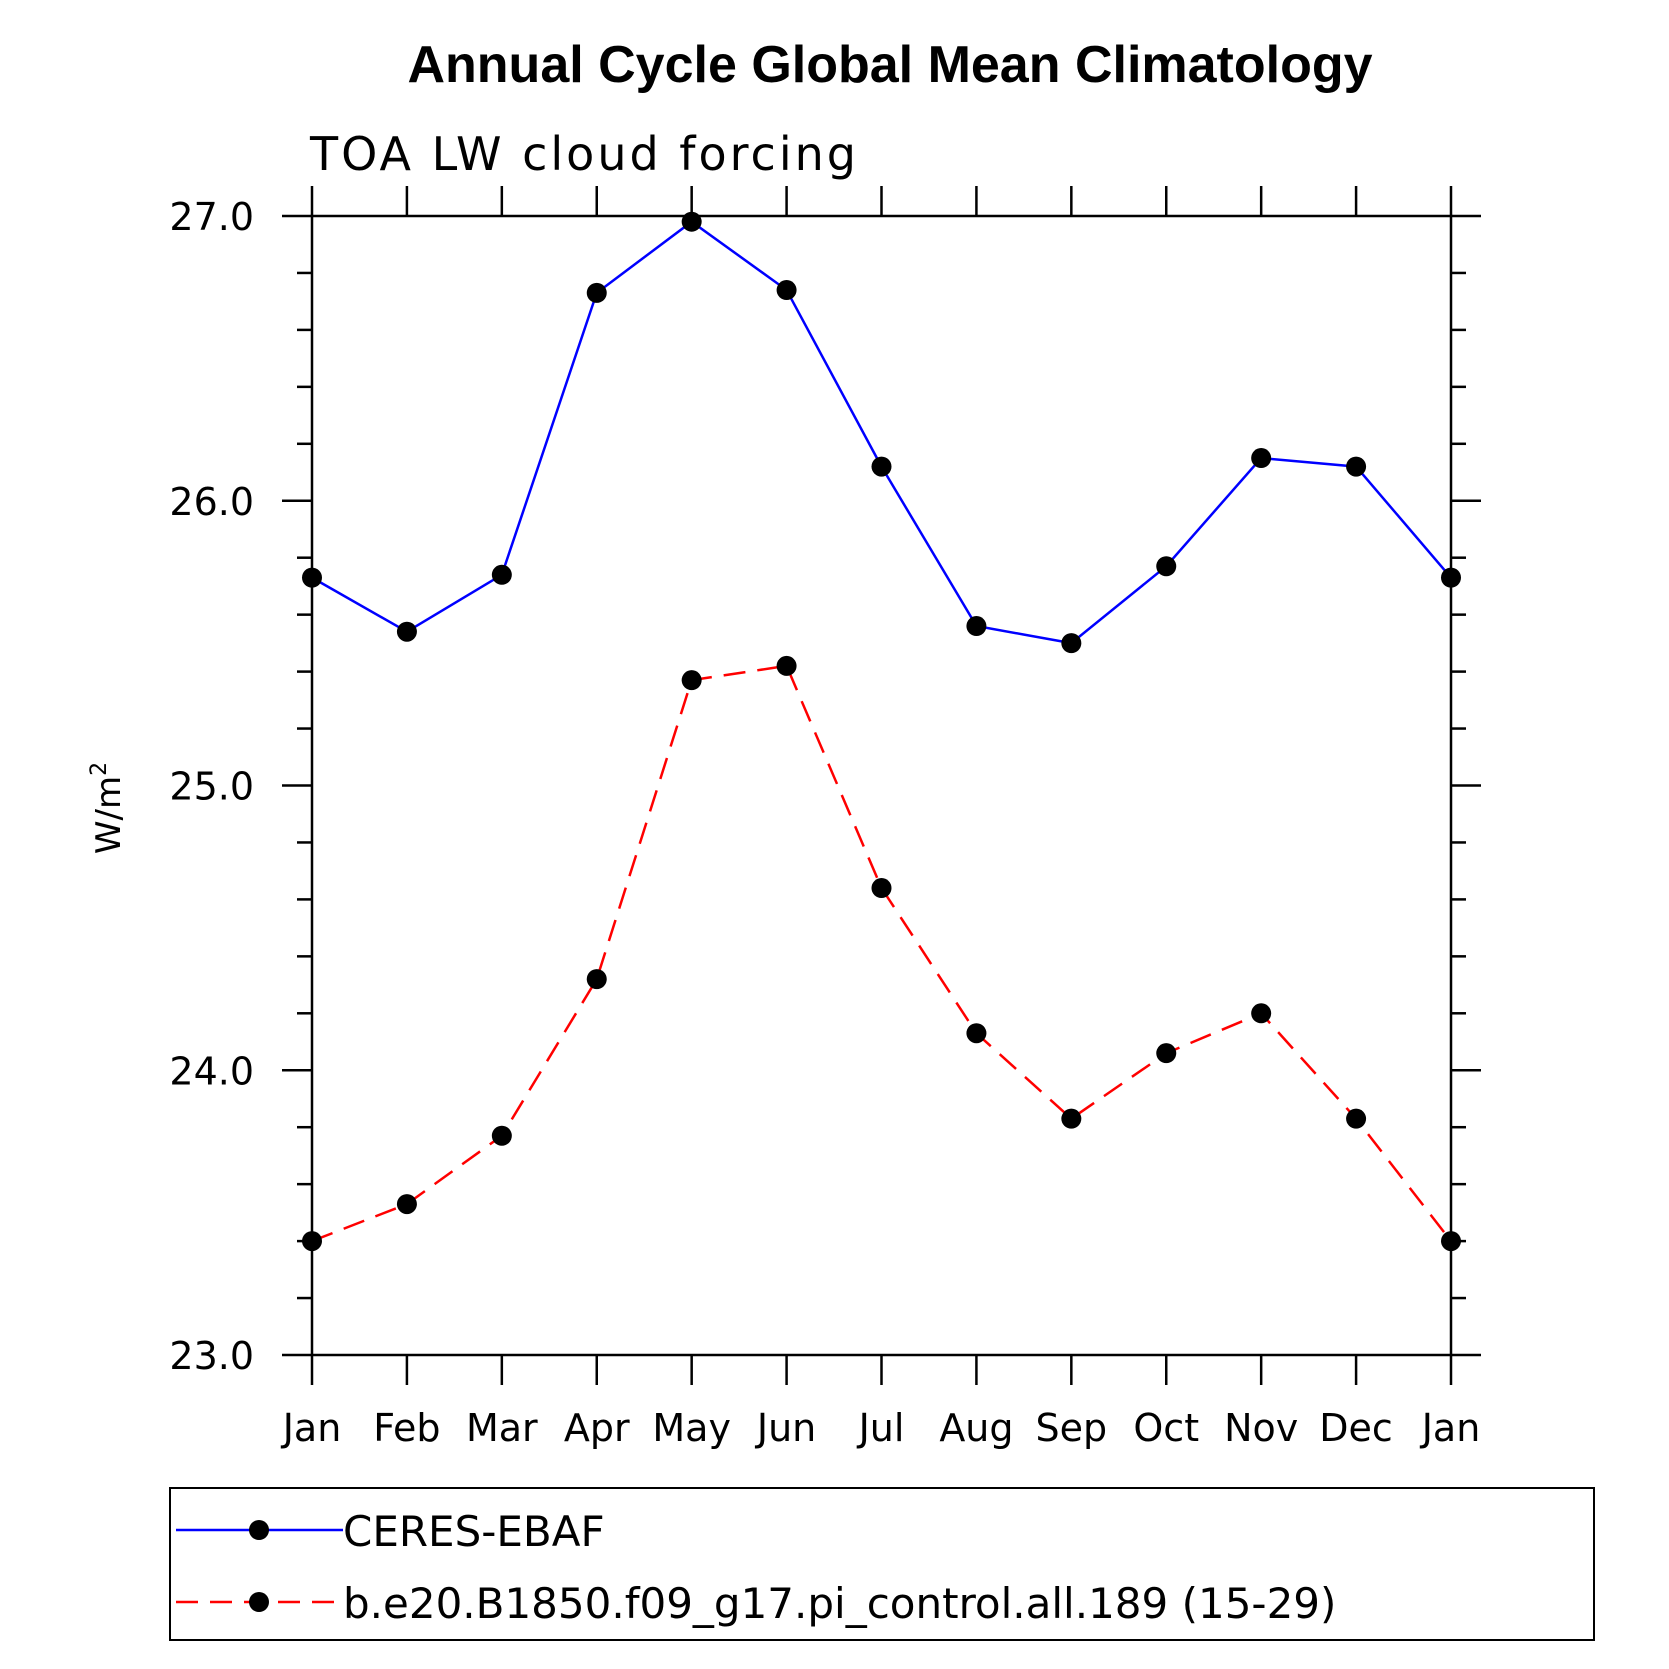  What do you see at coordinates (211, 1356) in the screenshot?
I see `y-tick-label: 23.0` at bounding box center [211, 1356].